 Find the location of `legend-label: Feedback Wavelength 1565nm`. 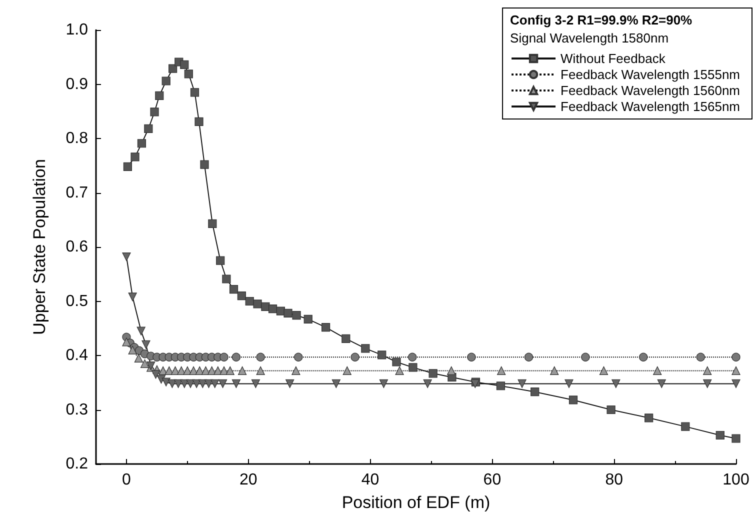

legend-label: Feedback Wavelength 1565nm is located at coordinates (650, 106).